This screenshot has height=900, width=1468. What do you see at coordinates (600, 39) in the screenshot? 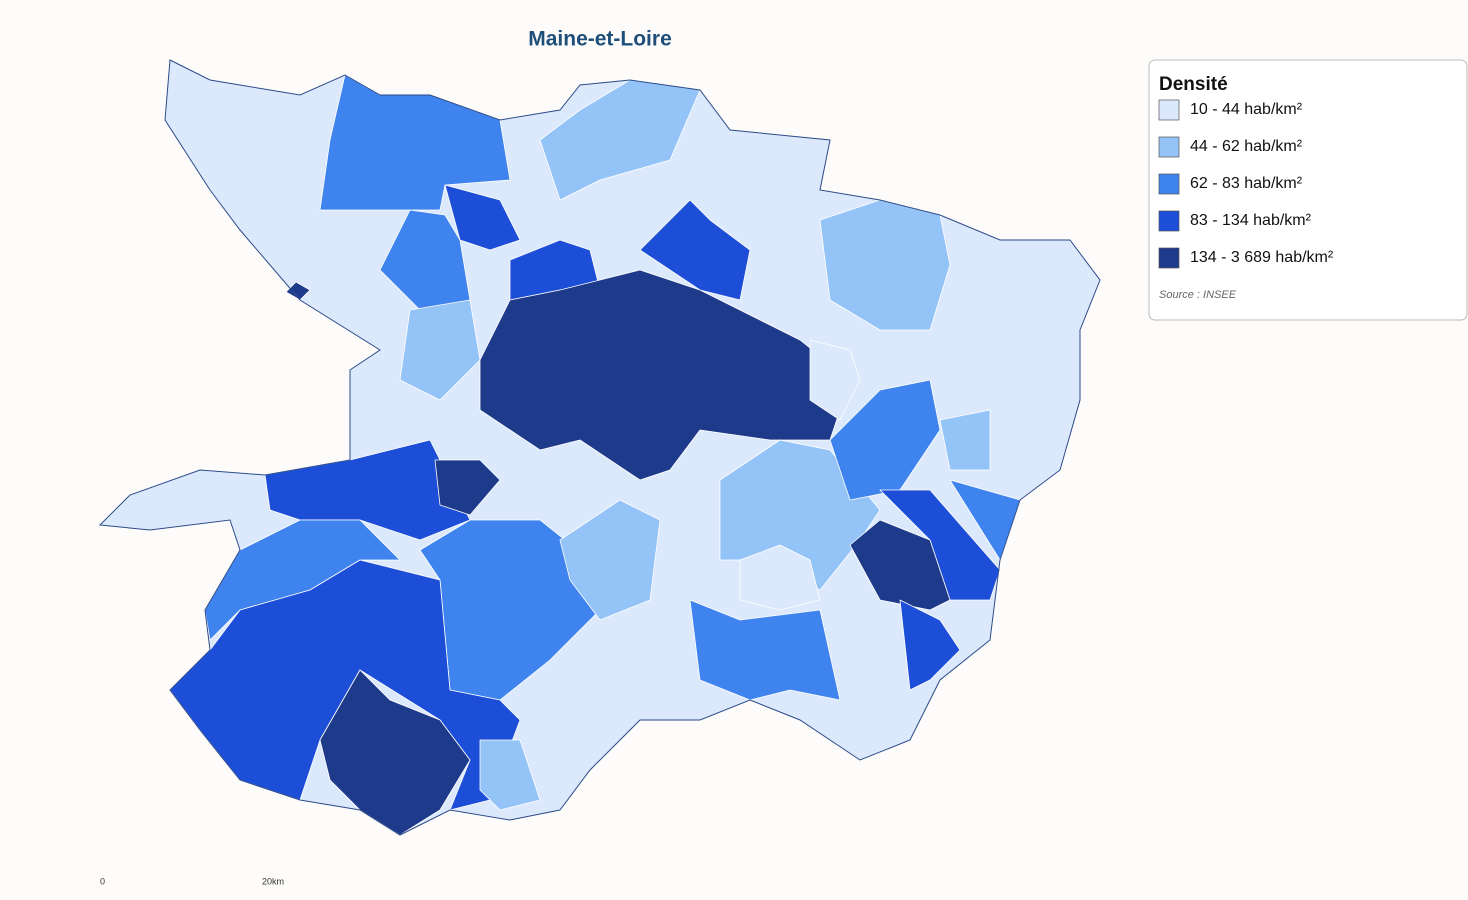
I see `map-title: Maine-et-Loire` at bounding box center [600, 39].